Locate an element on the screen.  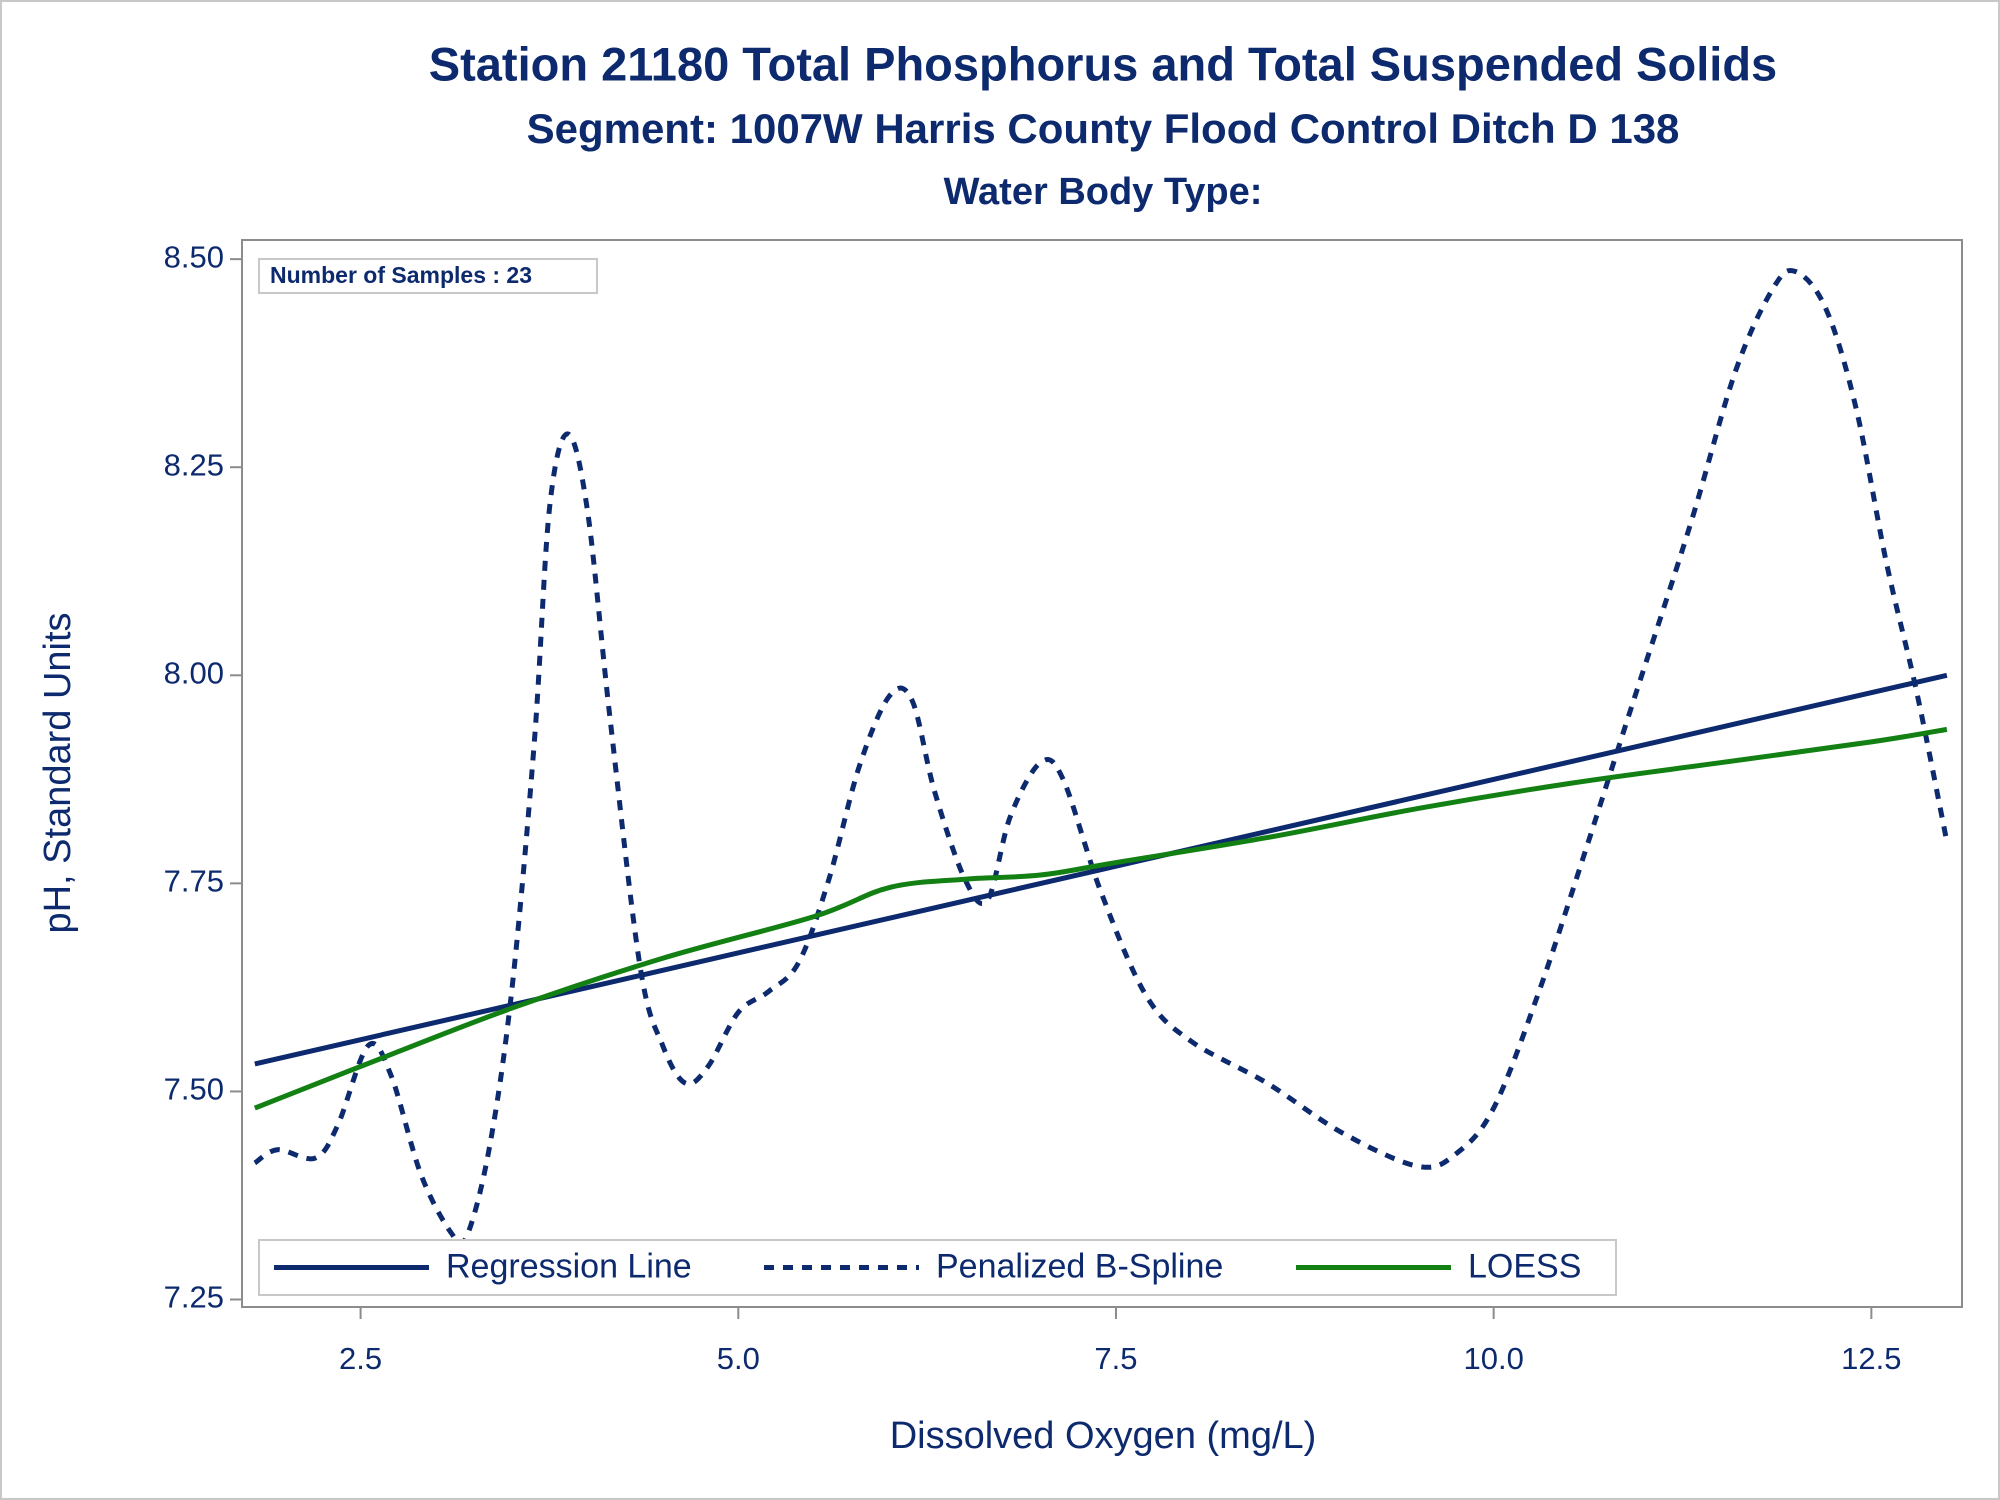
y-axis-label: pH, Standard Units is located at coordinates (58, 772).